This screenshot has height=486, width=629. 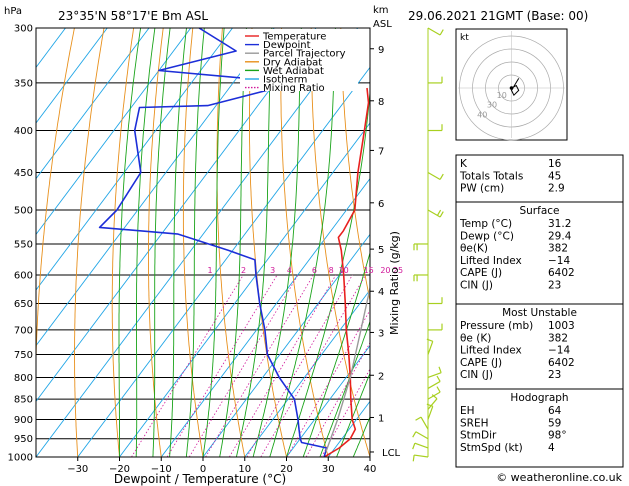 What do you see at coordinates (498, 16) in the screenshot?
I see `datetime-label: 29.06.2021 21GMT (Base: 00)` at bounding box center [498, 16].